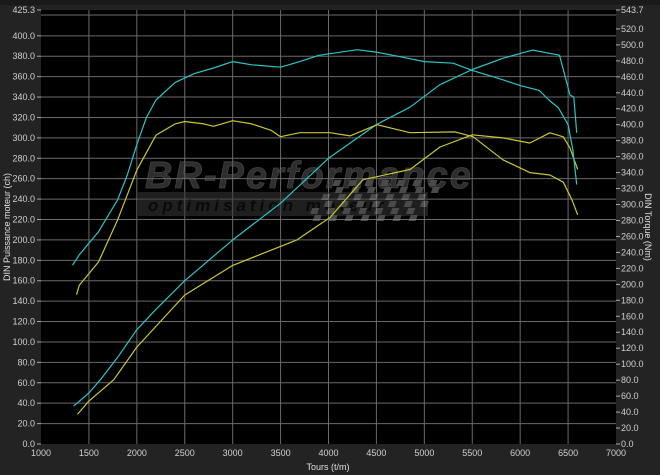 The image size is (660, 475). I want to click on x-tick-label: 3500, so click(281, 453).